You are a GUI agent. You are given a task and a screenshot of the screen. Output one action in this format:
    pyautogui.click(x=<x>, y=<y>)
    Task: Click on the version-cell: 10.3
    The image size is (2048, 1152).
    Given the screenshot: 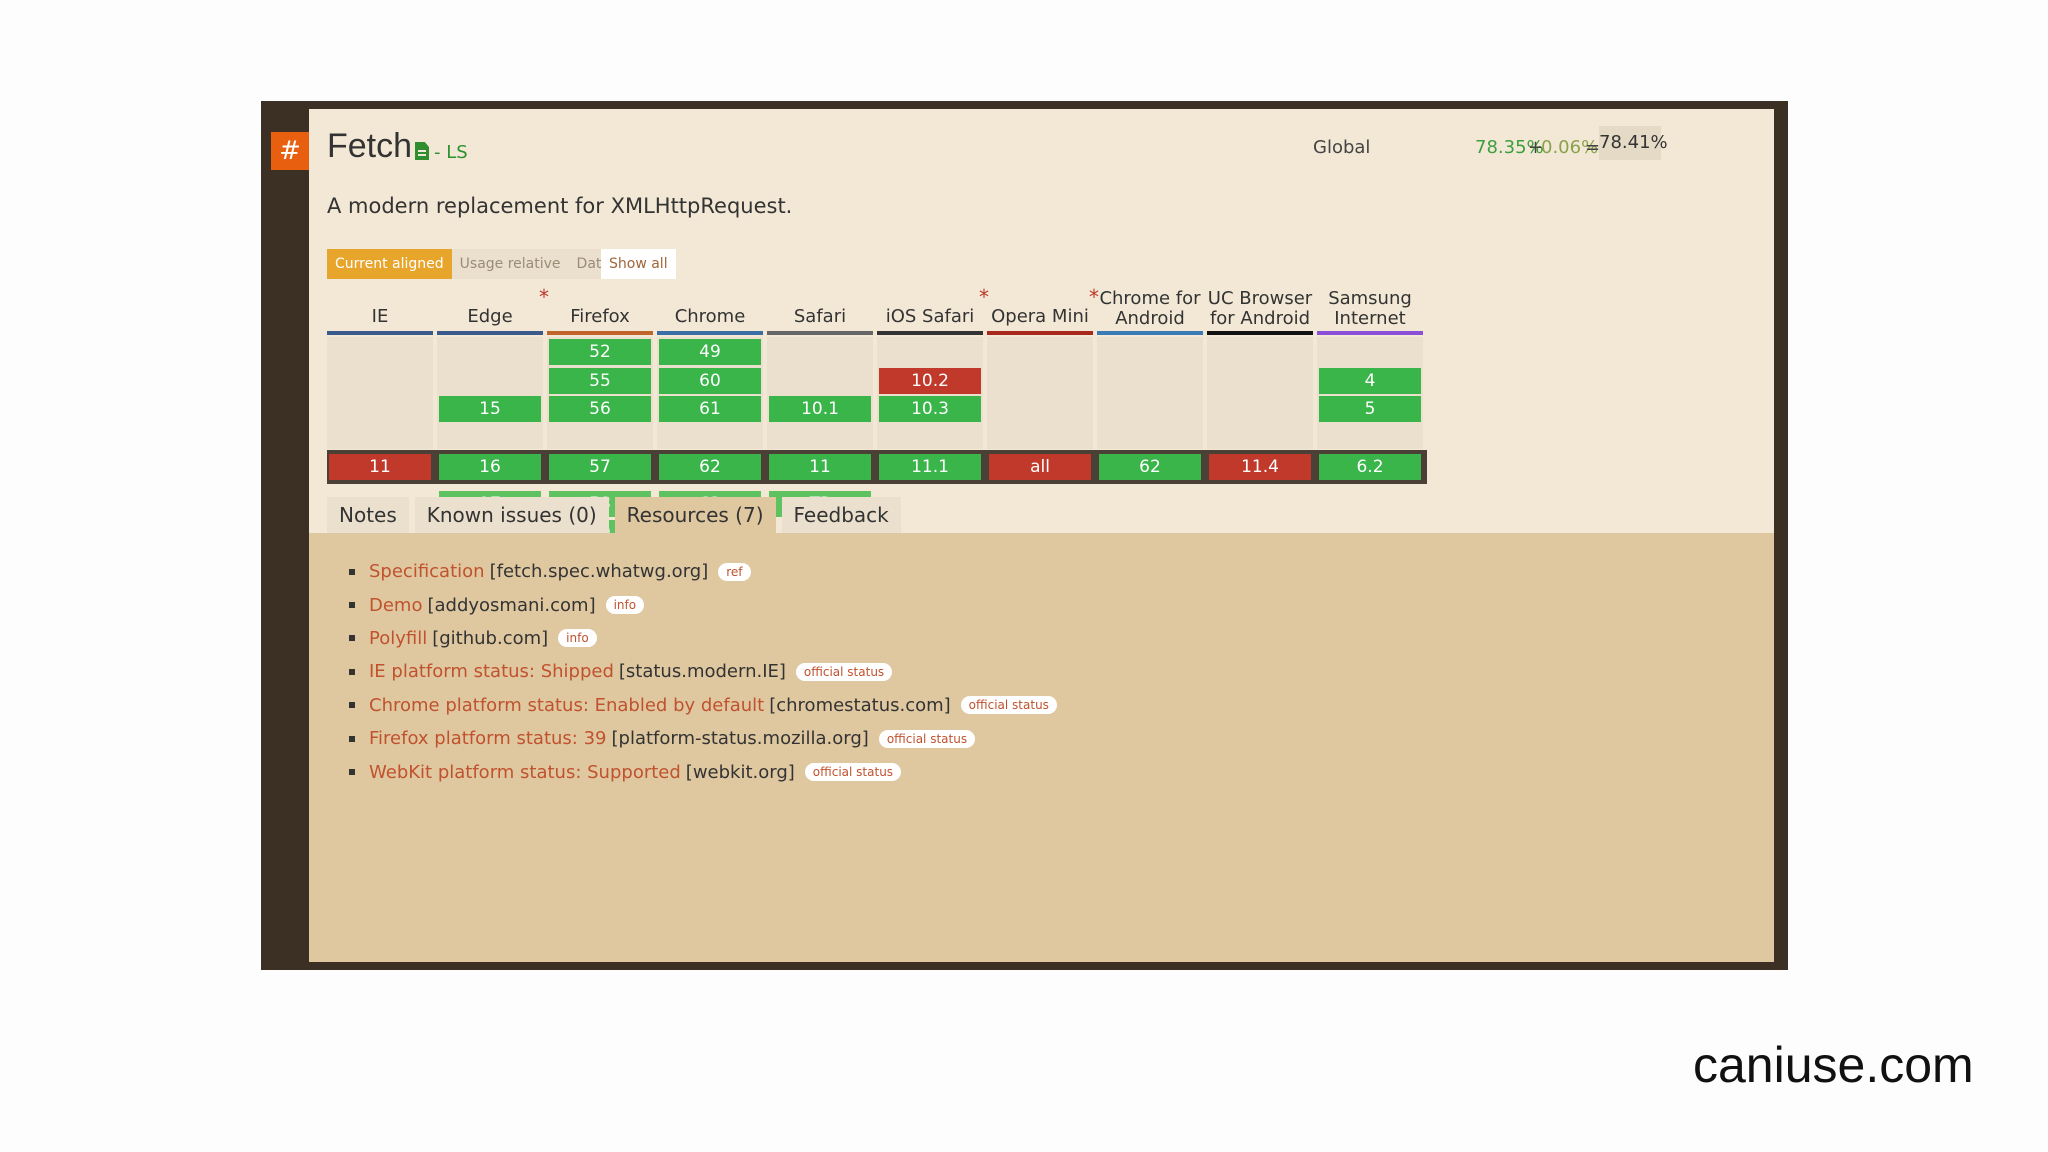 What is the action you would take?
    pyautogui.click(x=930, y=409)
    